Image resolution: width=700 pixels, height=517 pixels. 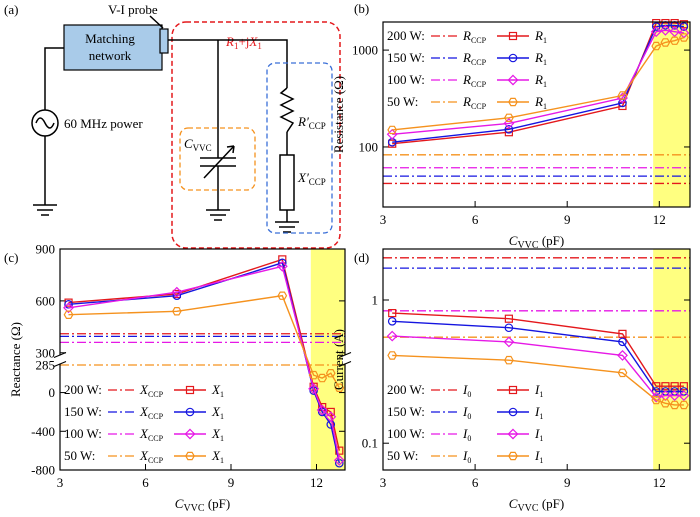 What do you see at coordinates (52, 392) in the screenshot?
I see `y-tick-label: 0` at bounding box center [52, 392].